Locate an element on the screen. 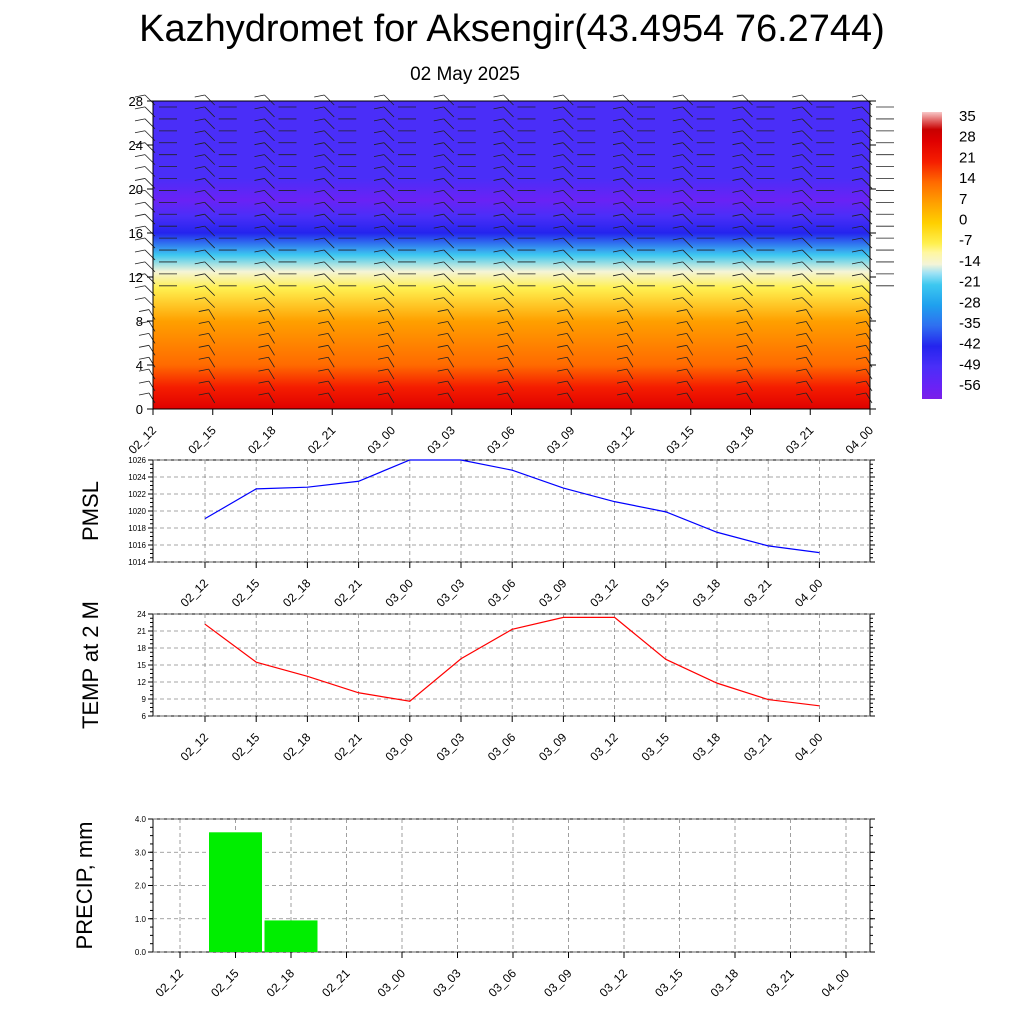 Image resolution: width=1024 pixels, height=1024 pixels. x-tick-label: 03_18 is located at coordinates (707, 747).